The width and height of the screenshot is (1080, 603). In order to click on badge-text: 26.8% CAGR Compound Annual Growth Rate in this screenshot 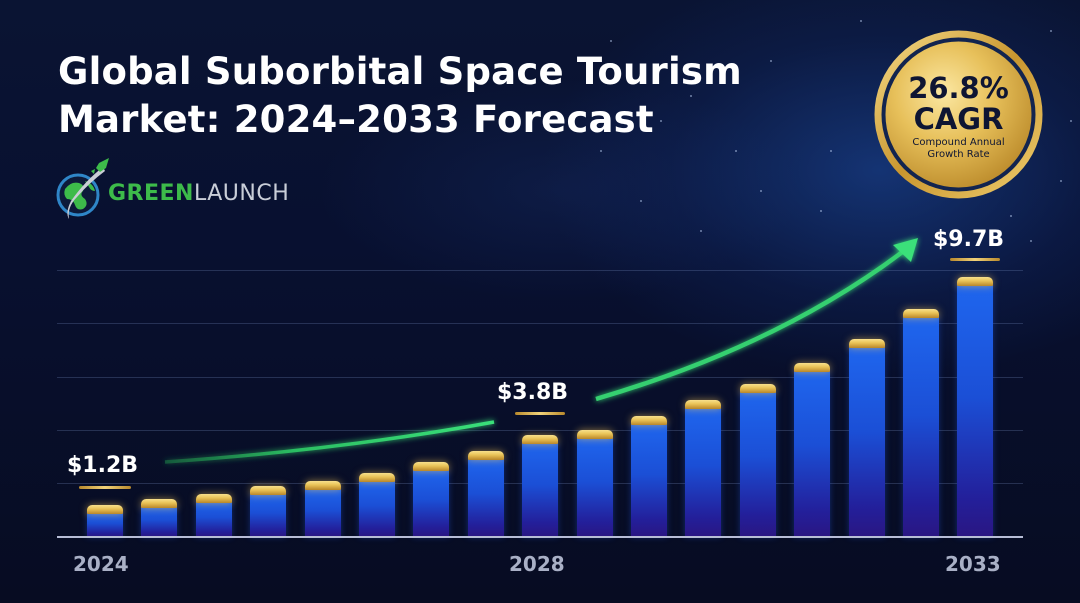, I will do `click(958, 114)`.